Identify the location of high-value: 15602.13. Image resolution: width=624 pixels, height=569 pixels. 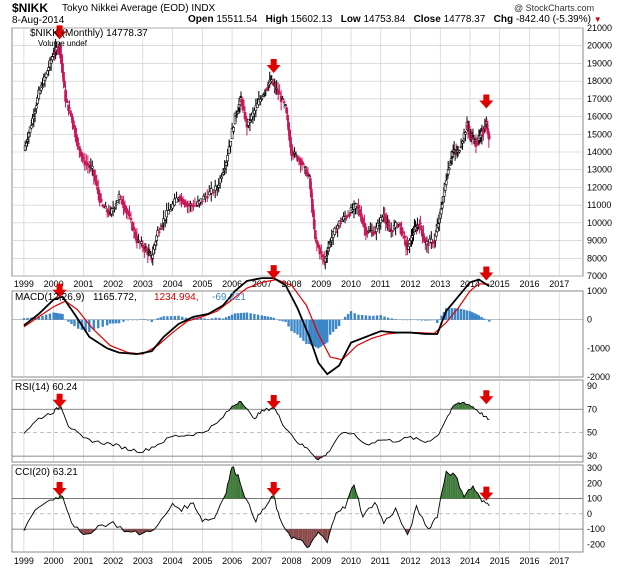
(311, 19).